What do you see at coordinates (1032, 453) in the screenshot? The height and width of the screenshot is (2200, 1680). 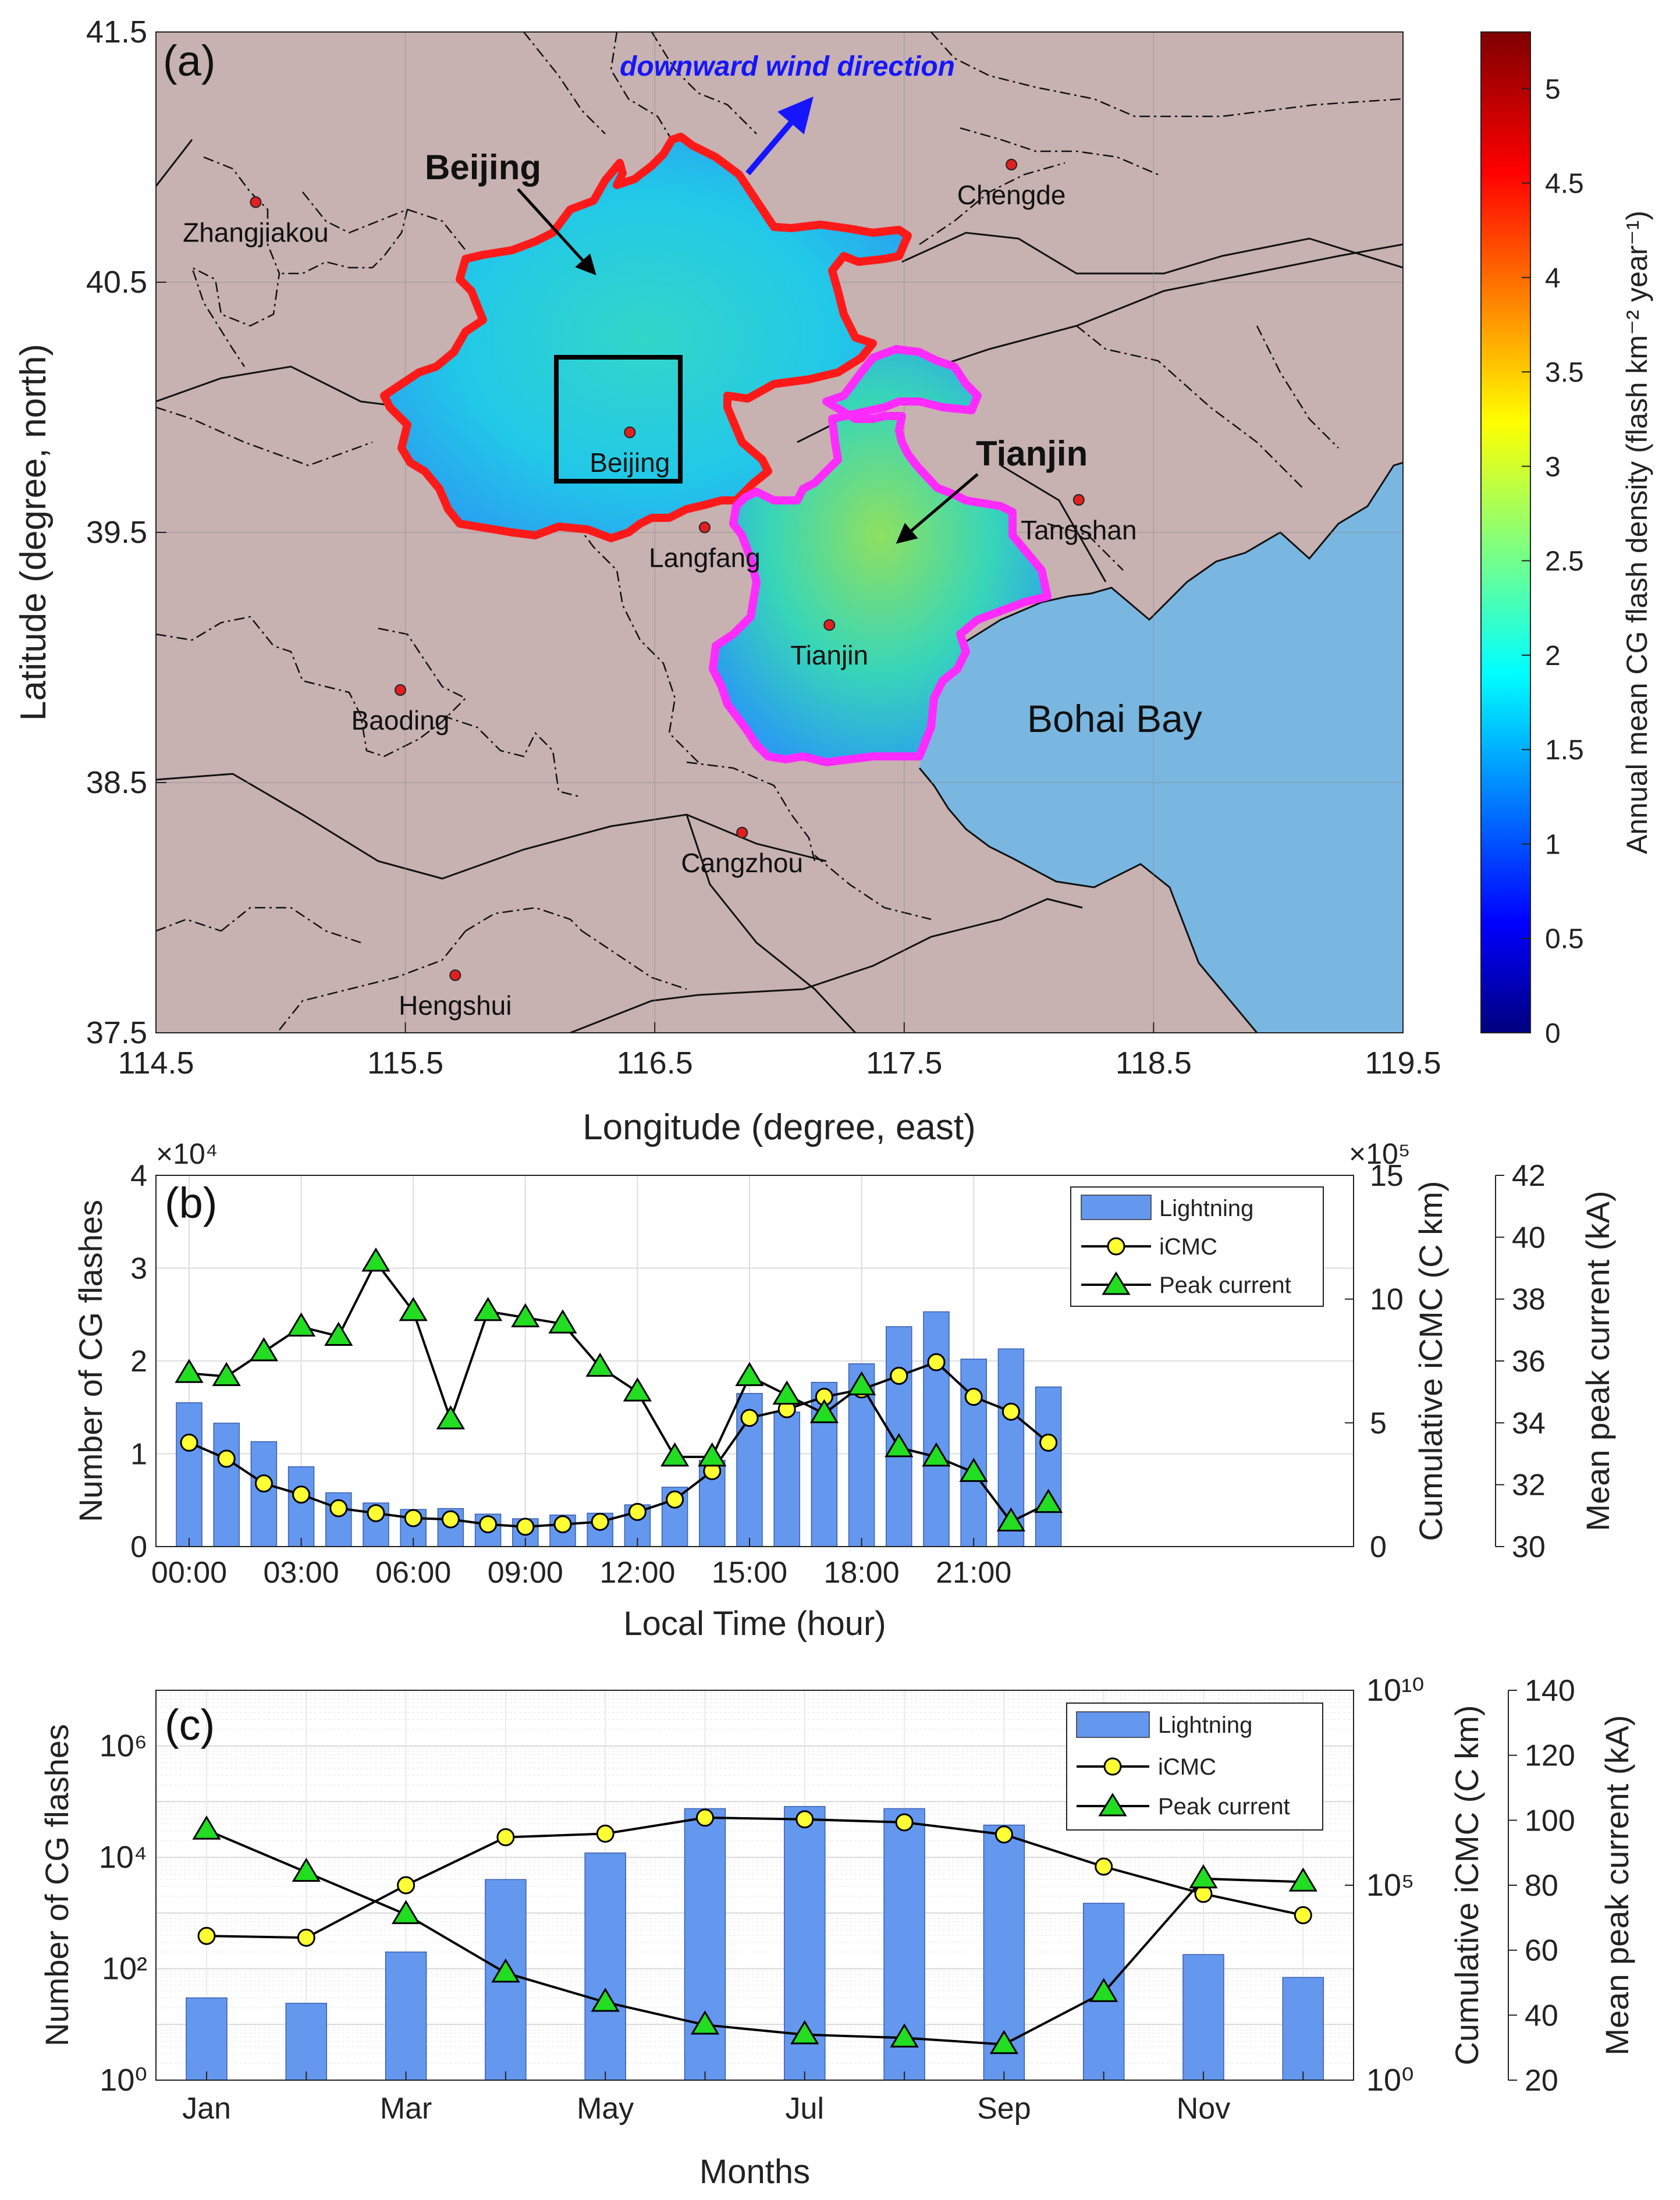 I see `tianjin-region-label: Tianjin` at bounding box center [1032, 453].